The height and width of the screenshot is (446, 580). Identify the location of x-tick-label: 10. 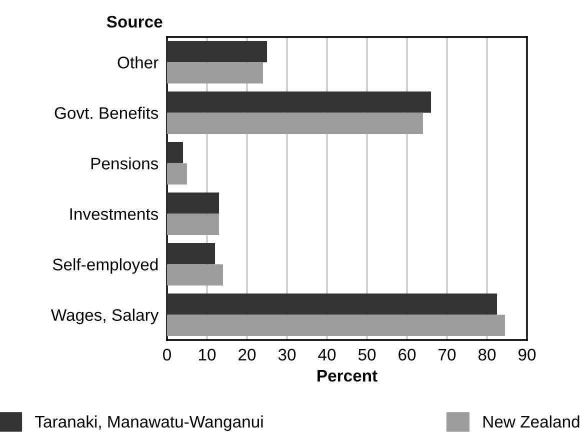
(207, 354).